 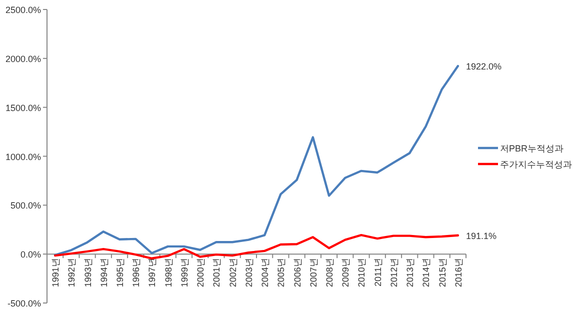 What do you see at coordinates (458, 273) in the screenshot?
I see `x-tick-label: 2016년` at bounding box center [458, 273].